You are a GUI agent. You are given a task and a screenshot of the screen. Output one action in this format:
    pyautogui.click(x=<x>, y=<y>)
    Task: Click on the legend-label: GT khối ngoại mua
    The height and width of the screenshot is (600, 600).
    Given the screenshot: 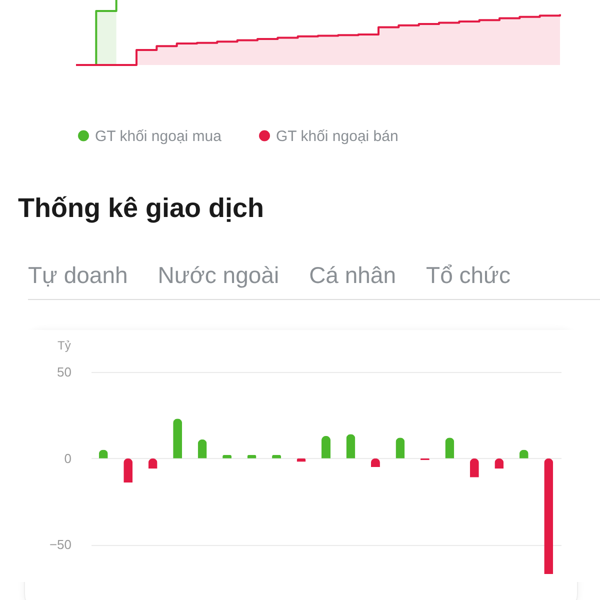 What is the action you would take?
    pyautogui.click(x=158, y=136)
    